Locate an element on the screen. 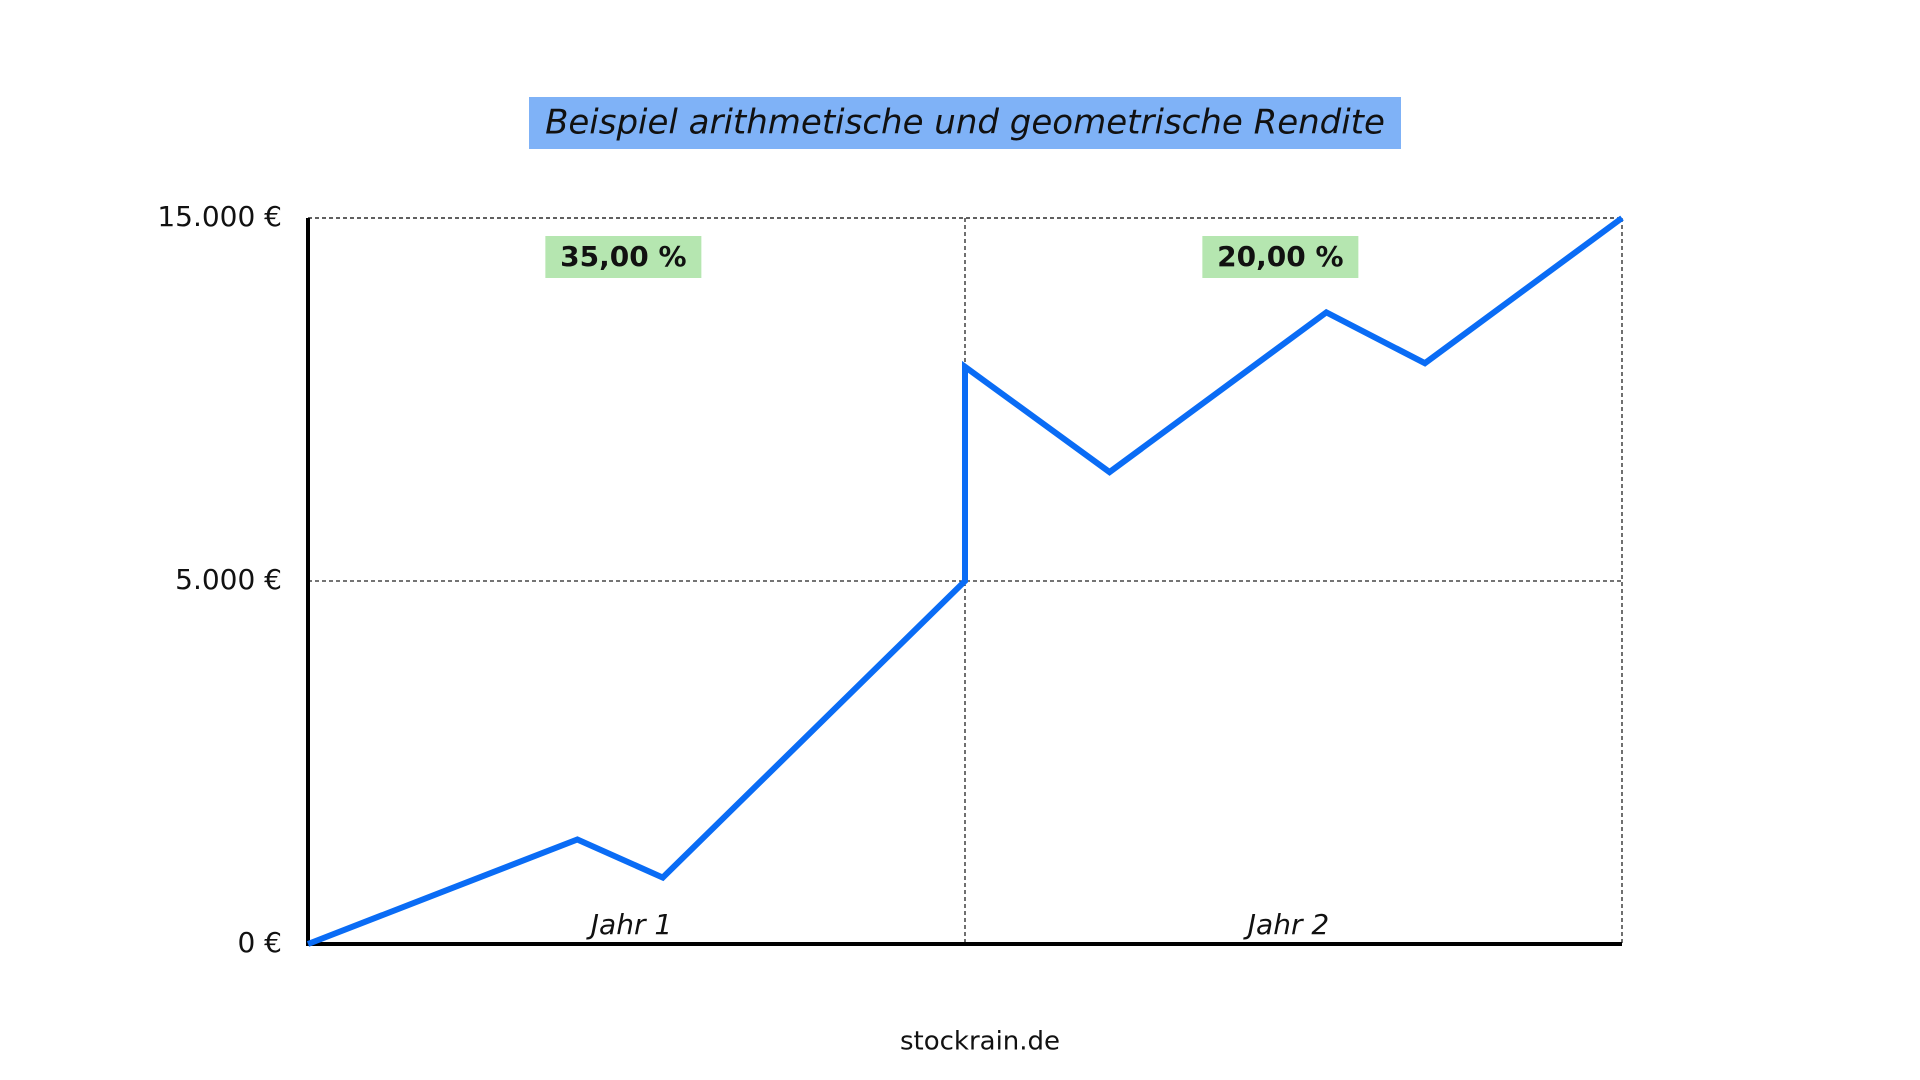  source: stockrain.de is located at coordinates (980, 1042).